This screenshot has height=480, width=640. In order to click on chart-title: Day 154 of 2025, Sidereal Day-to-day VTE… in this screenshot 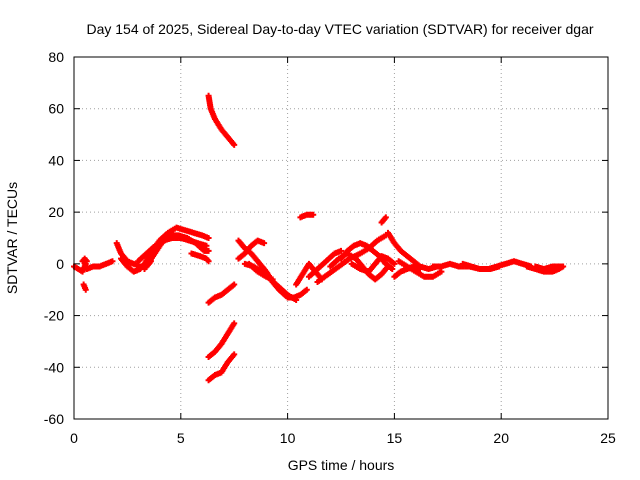, I will do `click(339, 29)`.